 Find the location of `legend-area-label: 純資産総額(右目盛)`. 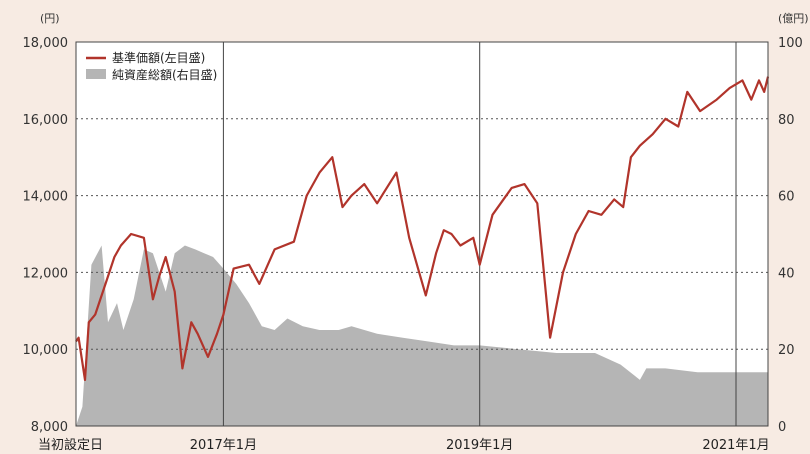

legend-area-label: 純資産総額(右目盛) is located at coordinates (164, 74).